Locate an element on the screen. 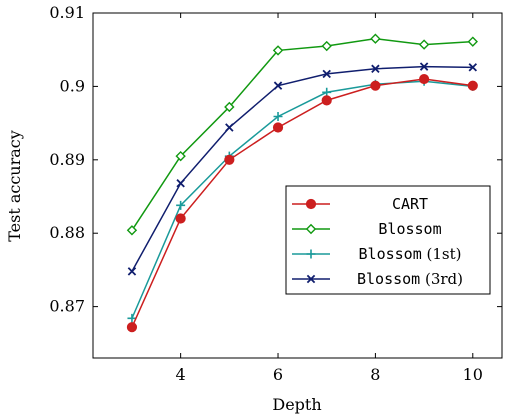 Image resolution: width=507 pixels, height=417 pixels. legend-label: CART is located at coordinates (410, 204).